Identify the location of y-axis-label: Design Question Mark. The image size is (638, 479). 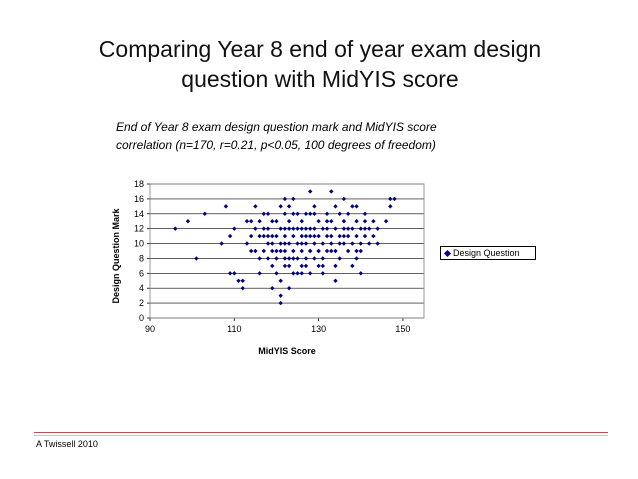
(116, 256).